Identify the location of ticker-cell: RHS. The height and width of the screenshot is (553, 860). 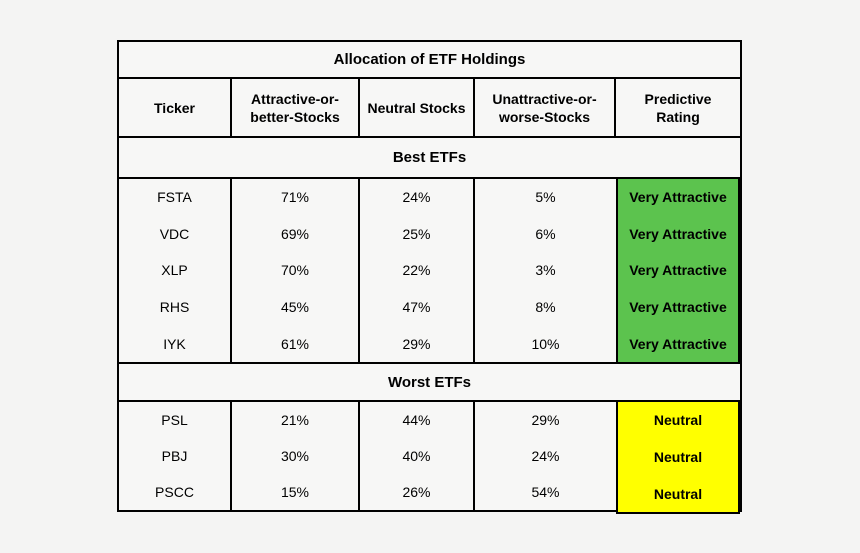
(175, 307).